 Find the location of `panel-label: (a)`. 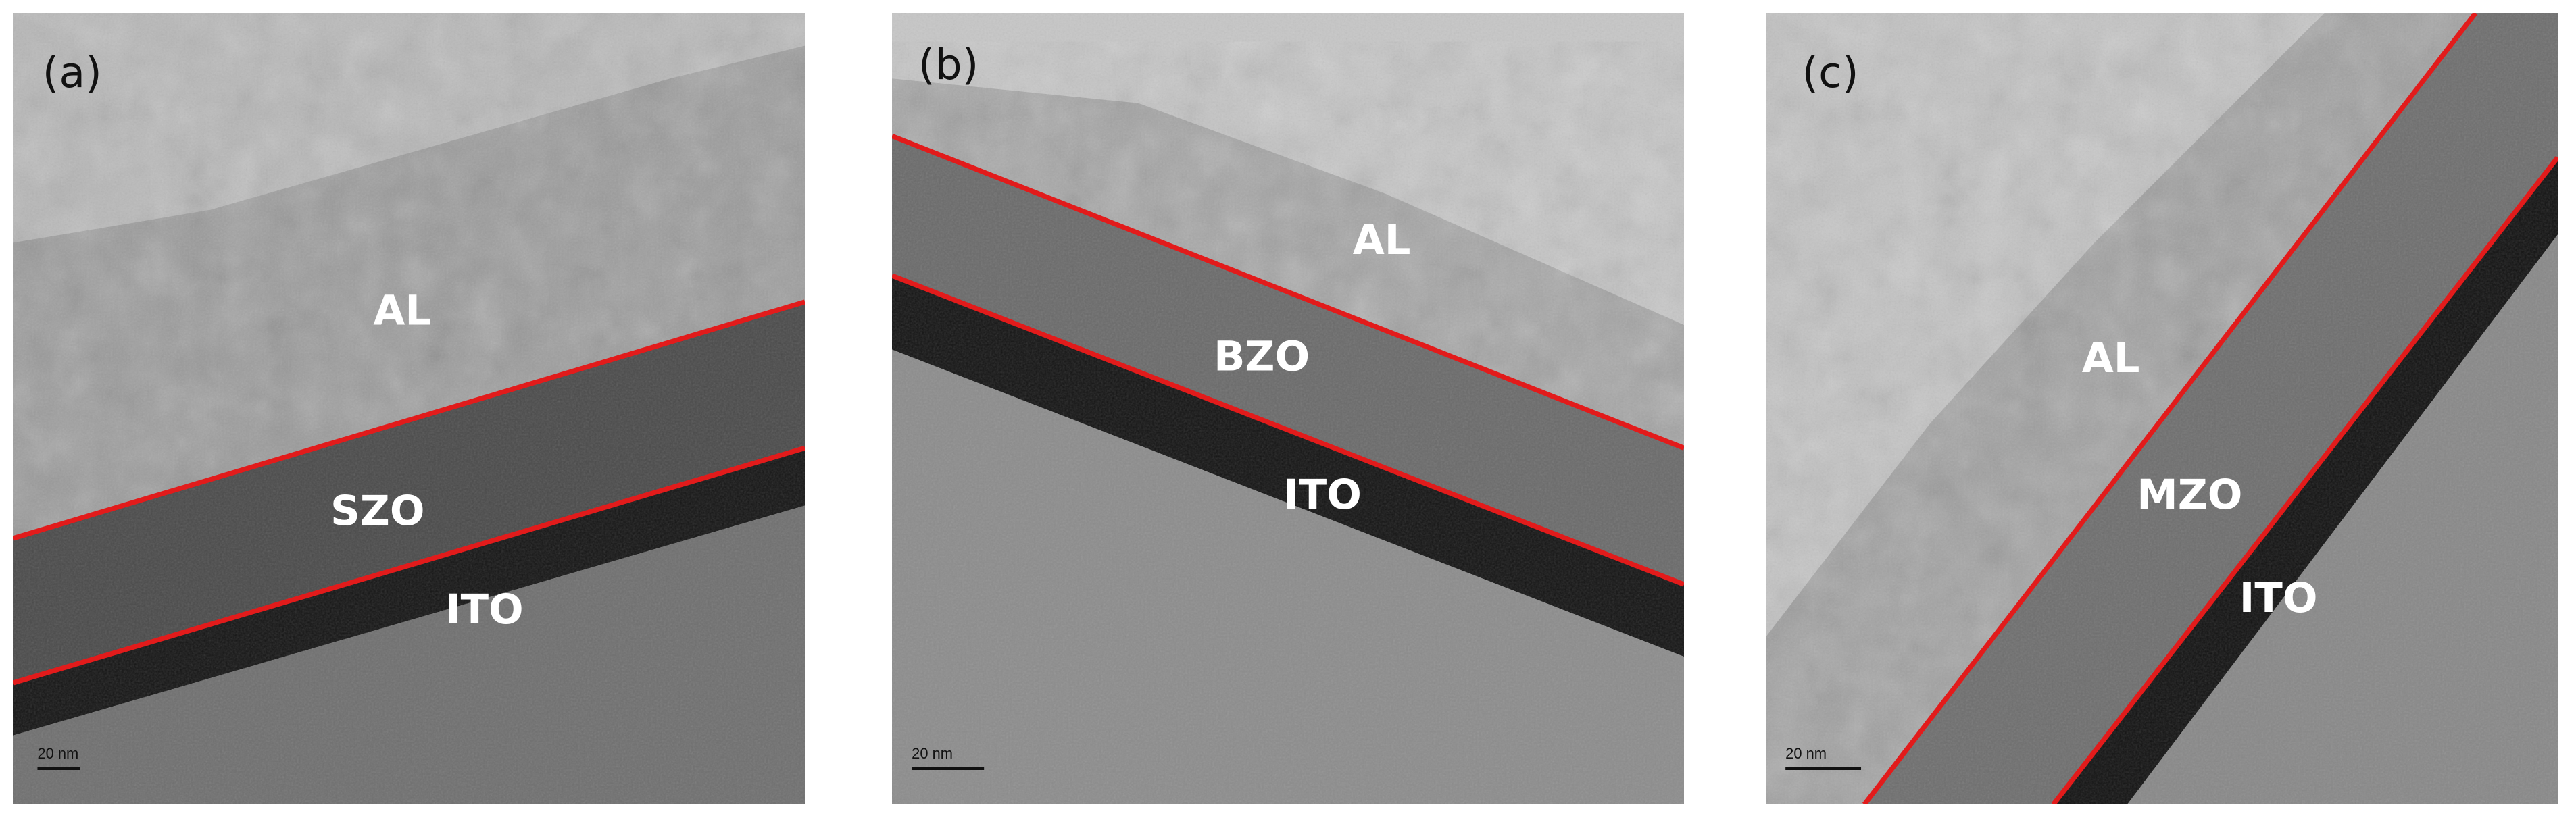

panel-label: (a) is located at coordinates (72, 72).